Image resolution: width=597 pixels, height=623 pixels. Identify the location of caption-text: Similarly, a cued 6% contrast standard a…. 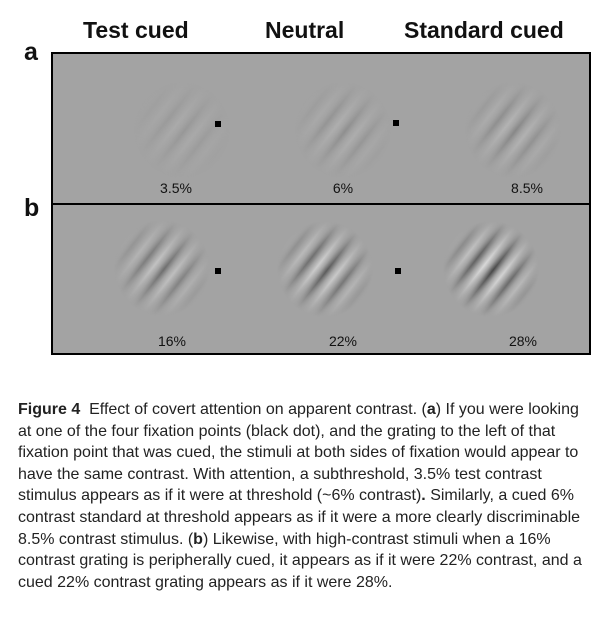
(299, 517).